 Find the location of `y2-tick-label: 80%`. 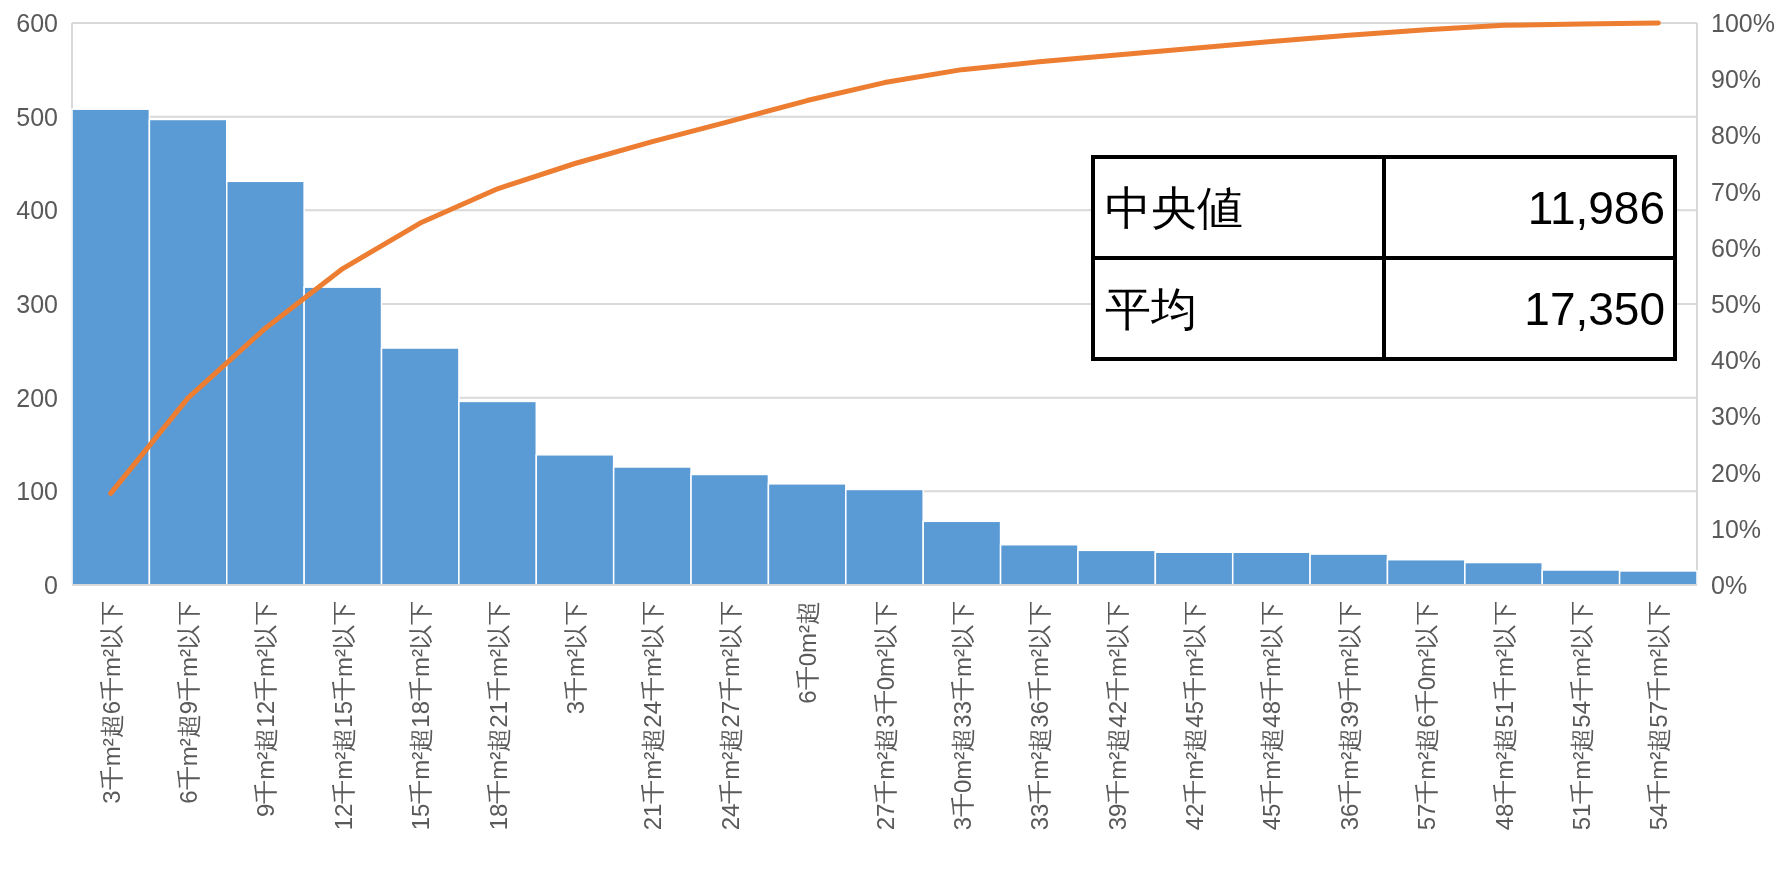

y2-tick-label: 80% is located at coordinates (1736, 135).